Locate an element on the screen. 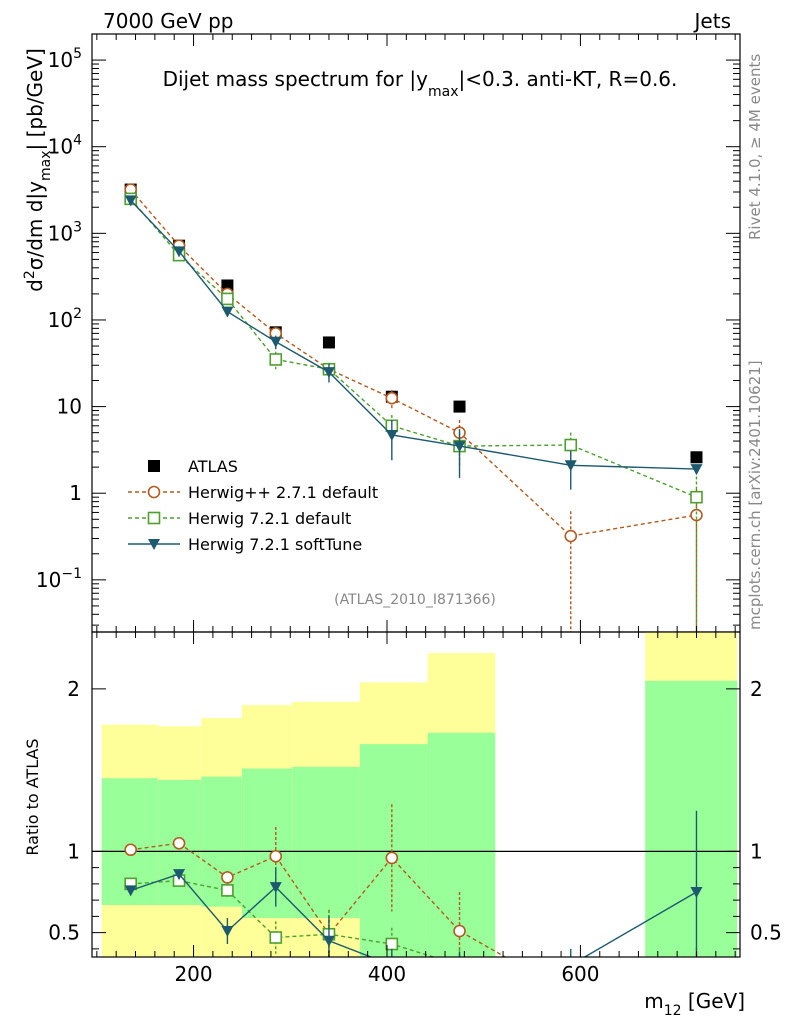 This screenshot has width=786, height=1024. y-tick-label: 10 is located at coordinates (69, 407).